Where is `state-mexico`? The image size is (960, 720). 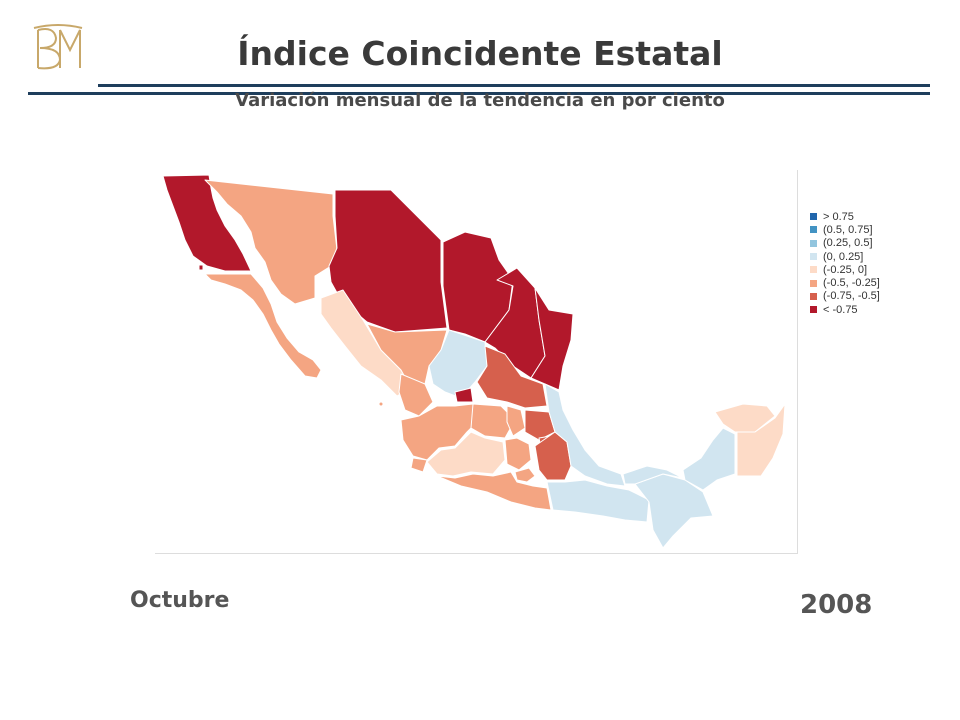 state-mexico is located at coordinates (518, 454).